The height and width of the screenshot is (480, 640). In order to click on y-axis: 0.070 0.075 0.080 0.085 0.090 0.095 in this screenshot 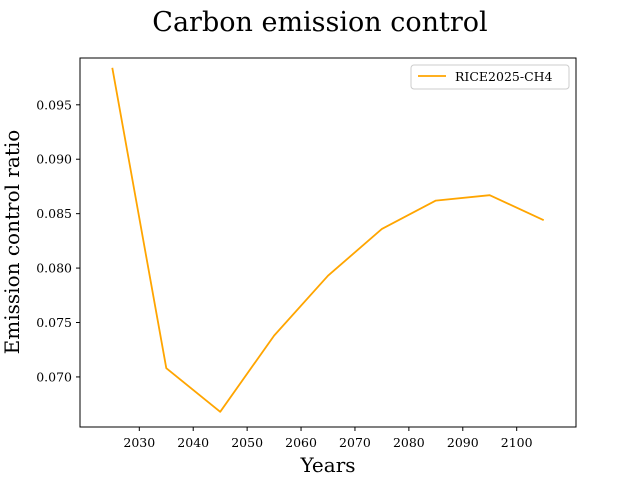, I will do `click(58, 240)`.